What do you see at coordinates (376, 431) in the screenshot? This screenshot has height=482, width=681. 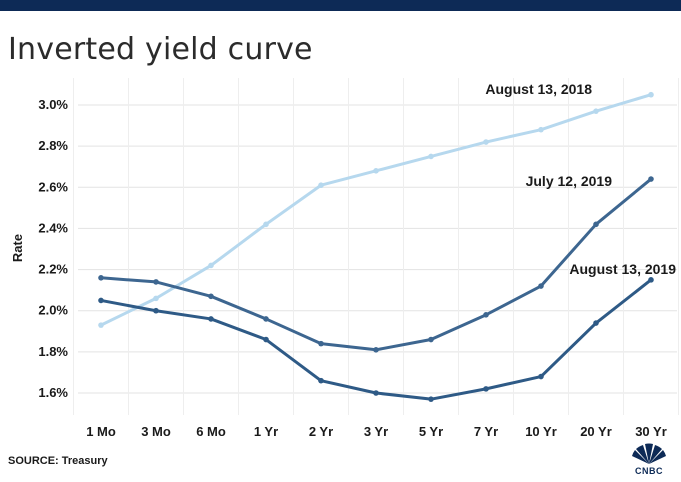 I see `x-tick-label: 3 Yr` at bounding box center [376, 431].